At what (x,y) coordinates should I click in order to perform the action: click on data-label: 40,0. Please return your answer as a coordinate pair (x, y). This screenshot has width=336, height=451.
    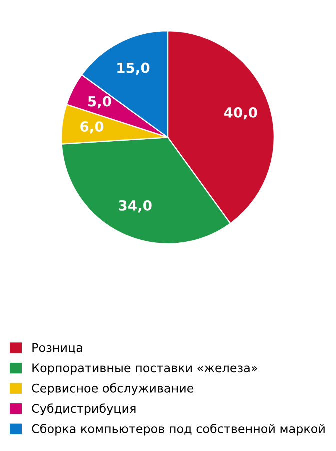
    Looking at the image, I should click on (241, 113).